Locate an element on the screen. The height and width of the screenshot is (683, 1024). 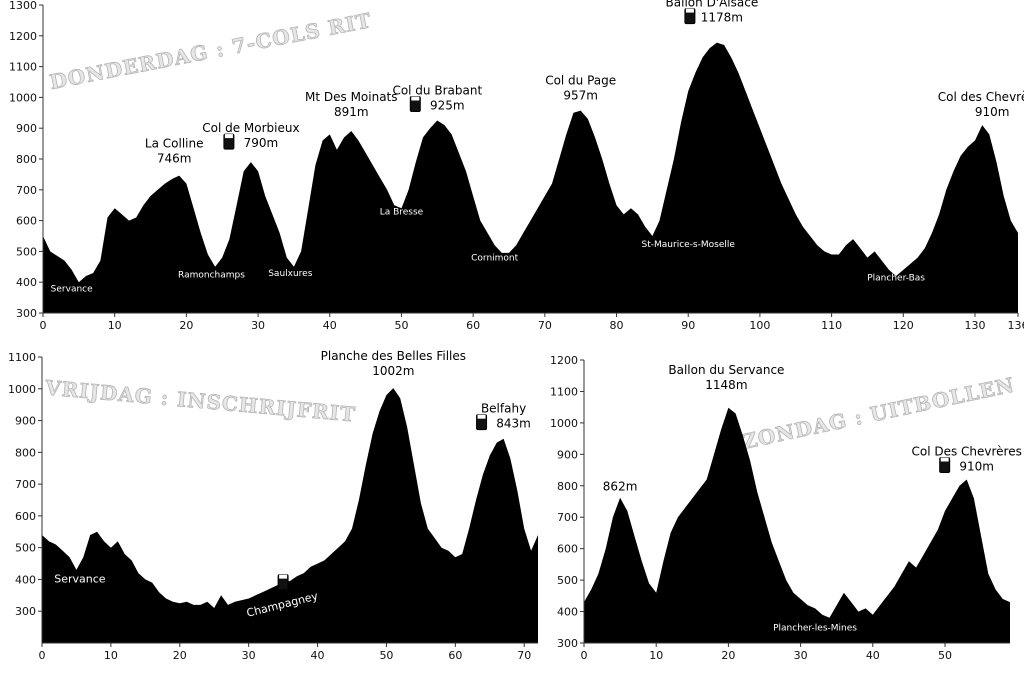
x-tick-label: 110 is located at coordinates (831, 325).